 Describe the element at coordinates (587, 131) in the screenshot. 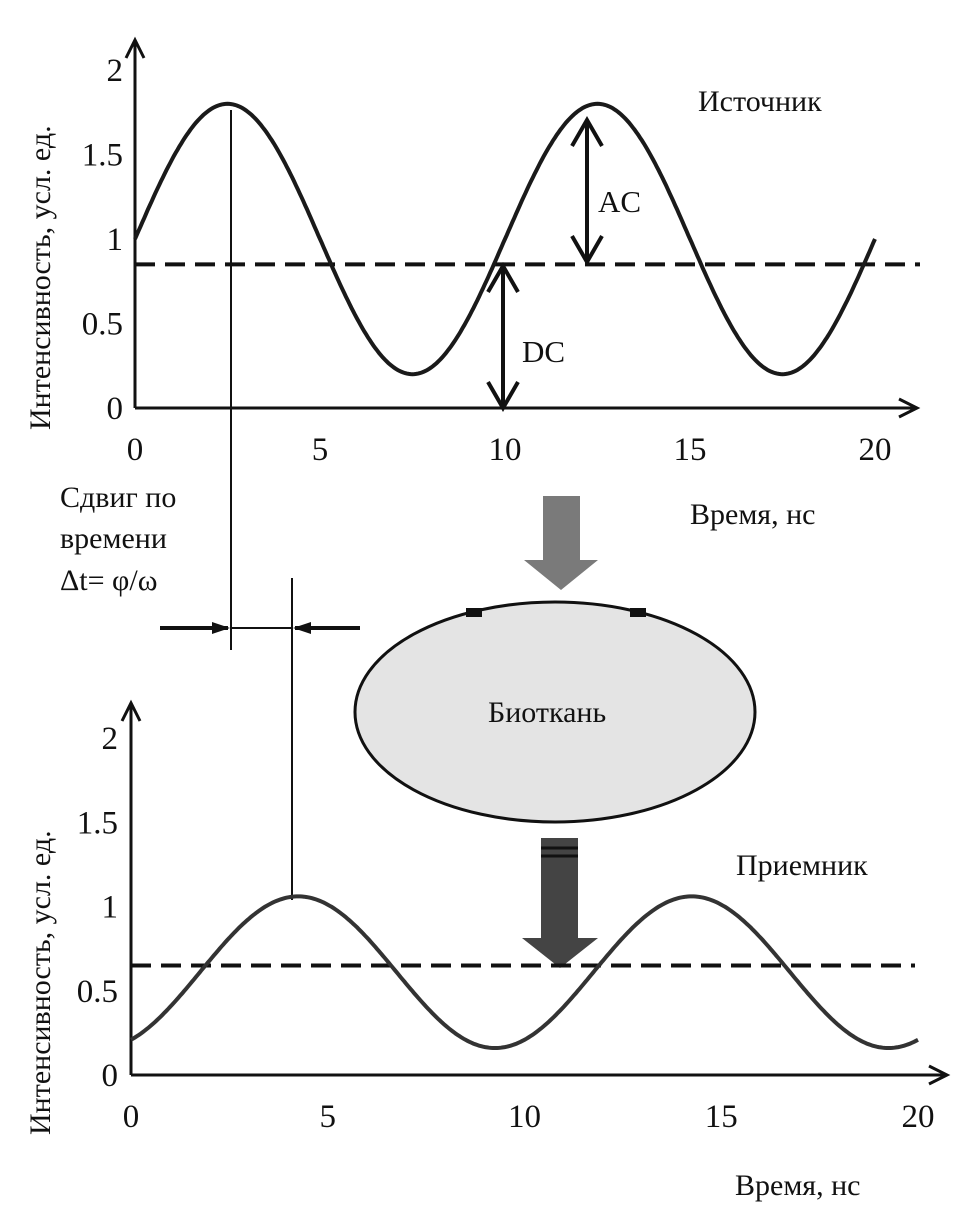

I see `ac-arrow-head-top` at that location.